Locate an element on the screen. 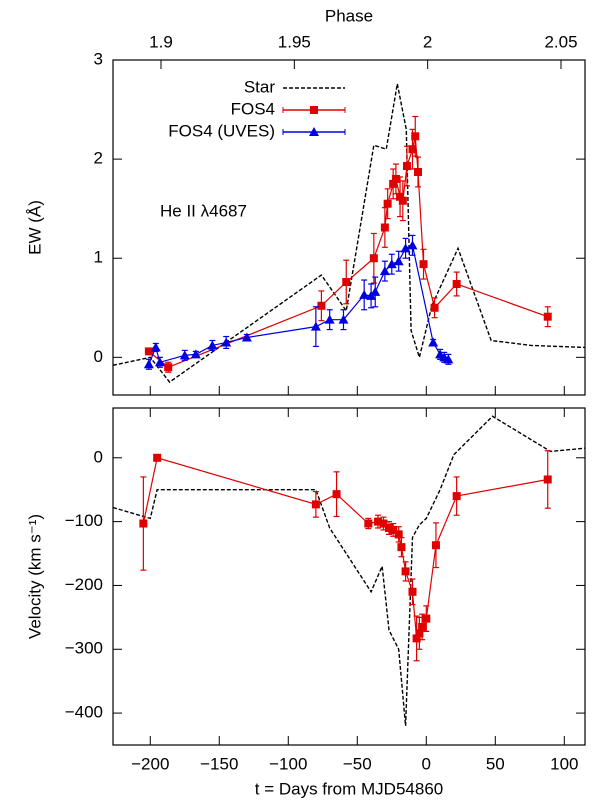  y-tick-label: 3 is located at coordinates (98, 58).